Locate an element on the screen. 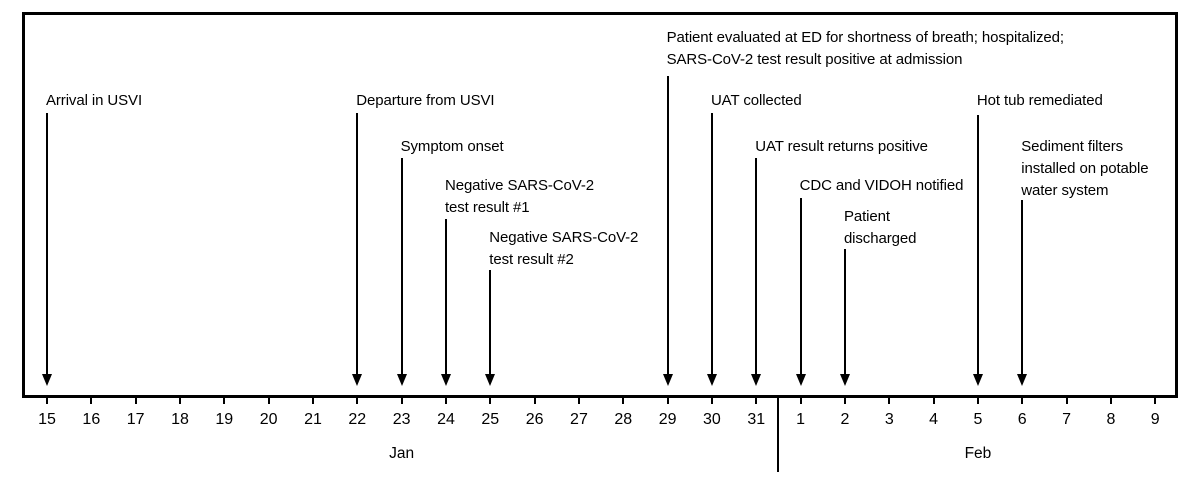  axis-tick-label: 23 is located at coordinates (401, 419).